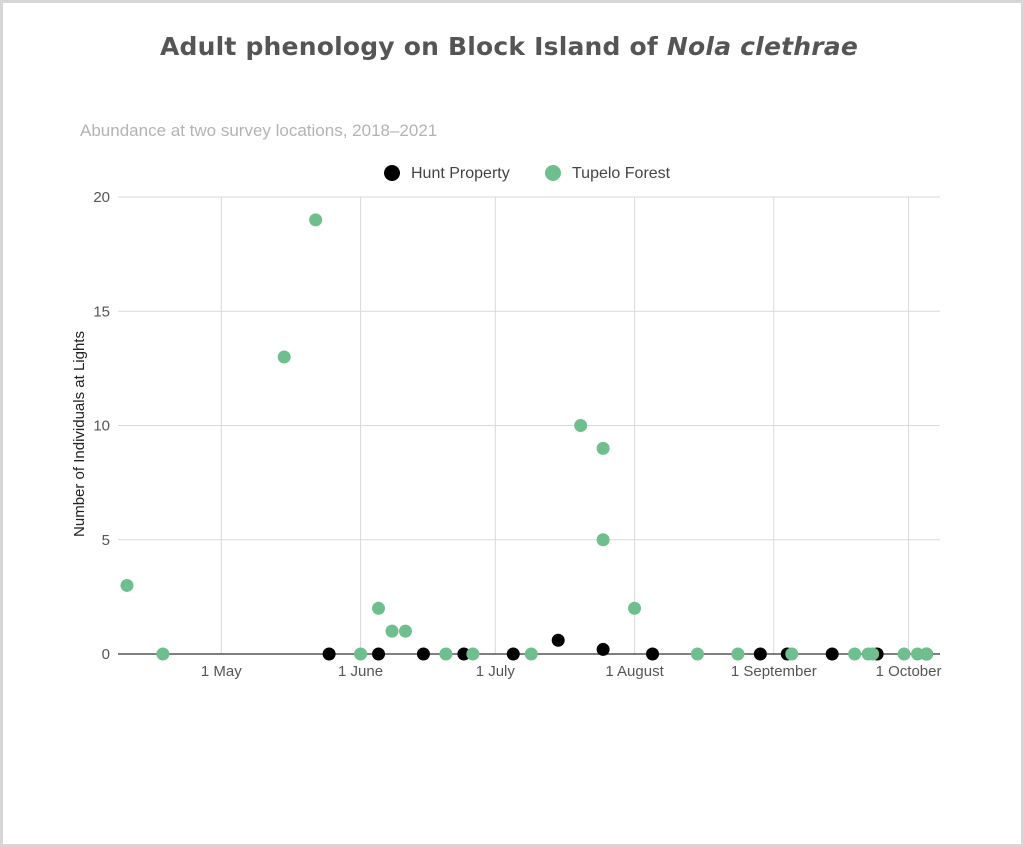 The width and height of the screenshot is (1024, 847). Describe the element at coordinates (774, 671) in the screenshot. I see `x-tick-label: 1 September` at that location.